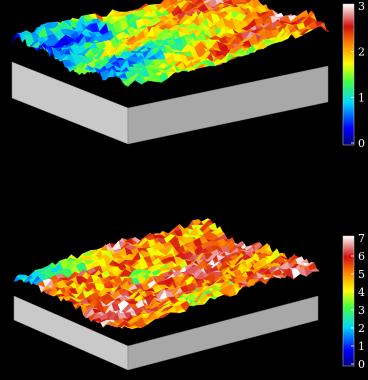 The width and height of the screenshot is (368, 380). I want to click on colorbar-1-bar, so click(348, 74).